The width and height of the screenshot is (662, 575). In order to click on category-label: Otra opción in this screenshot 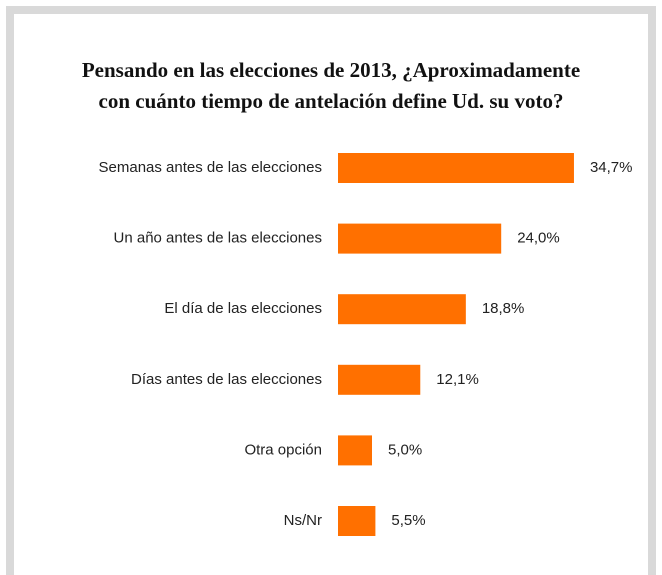, I will do `click(283, 449)`.